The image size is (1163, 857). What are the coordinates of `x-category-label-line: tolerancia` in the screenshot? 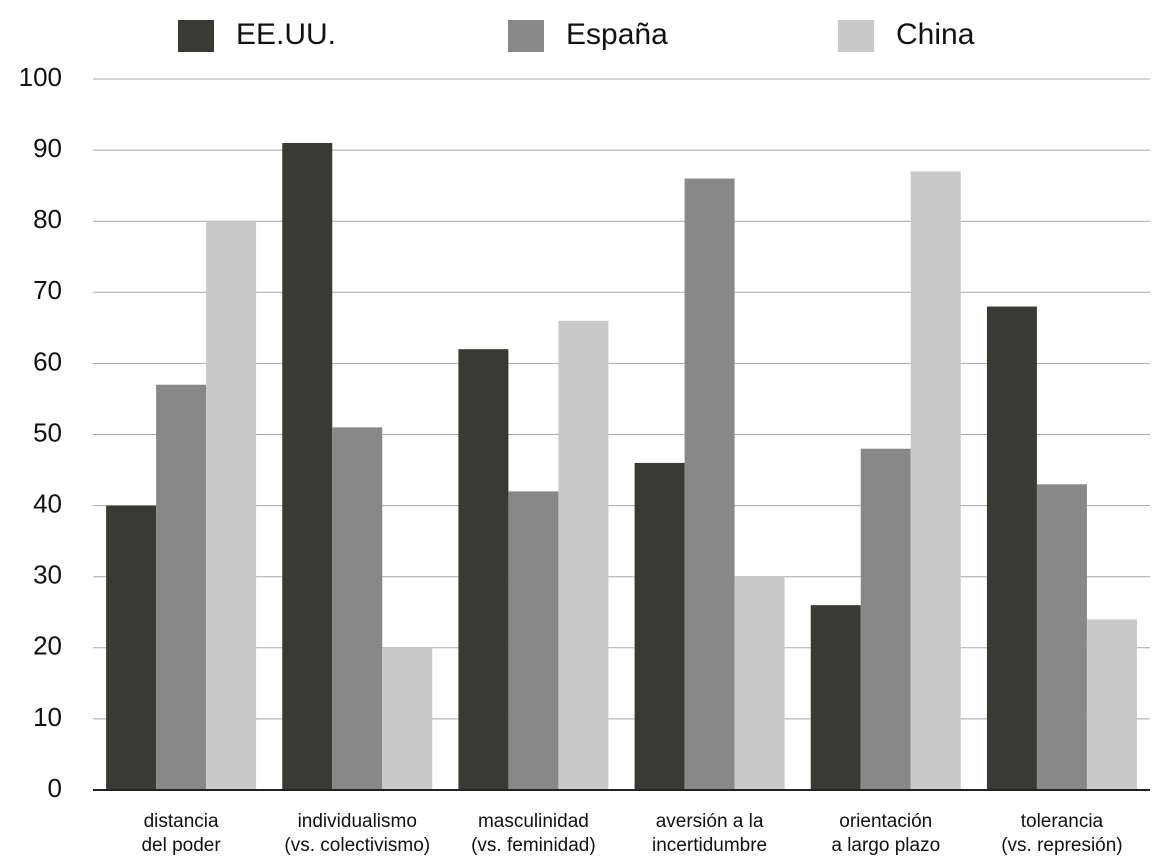 It's located at (1062, 821).